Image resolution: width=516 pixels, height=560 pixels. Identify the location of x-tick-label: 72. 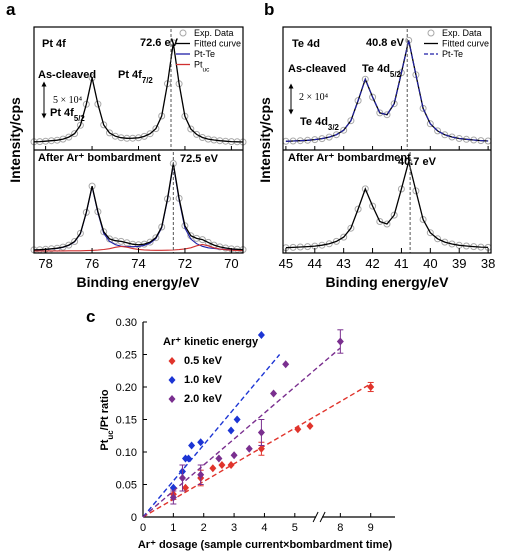
(185, 263).